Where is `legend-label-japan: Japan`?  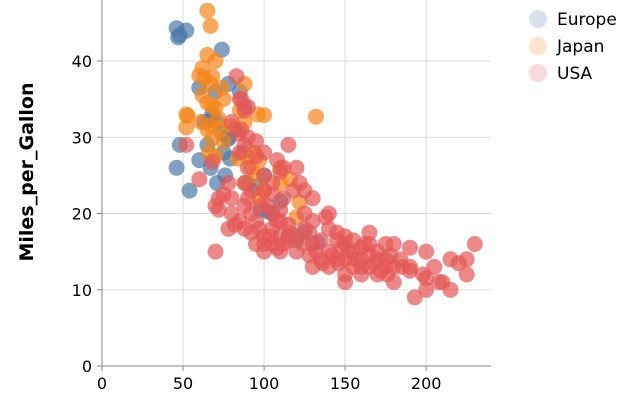 legend-label-japan: Japan is located at coordinates (580, 47).